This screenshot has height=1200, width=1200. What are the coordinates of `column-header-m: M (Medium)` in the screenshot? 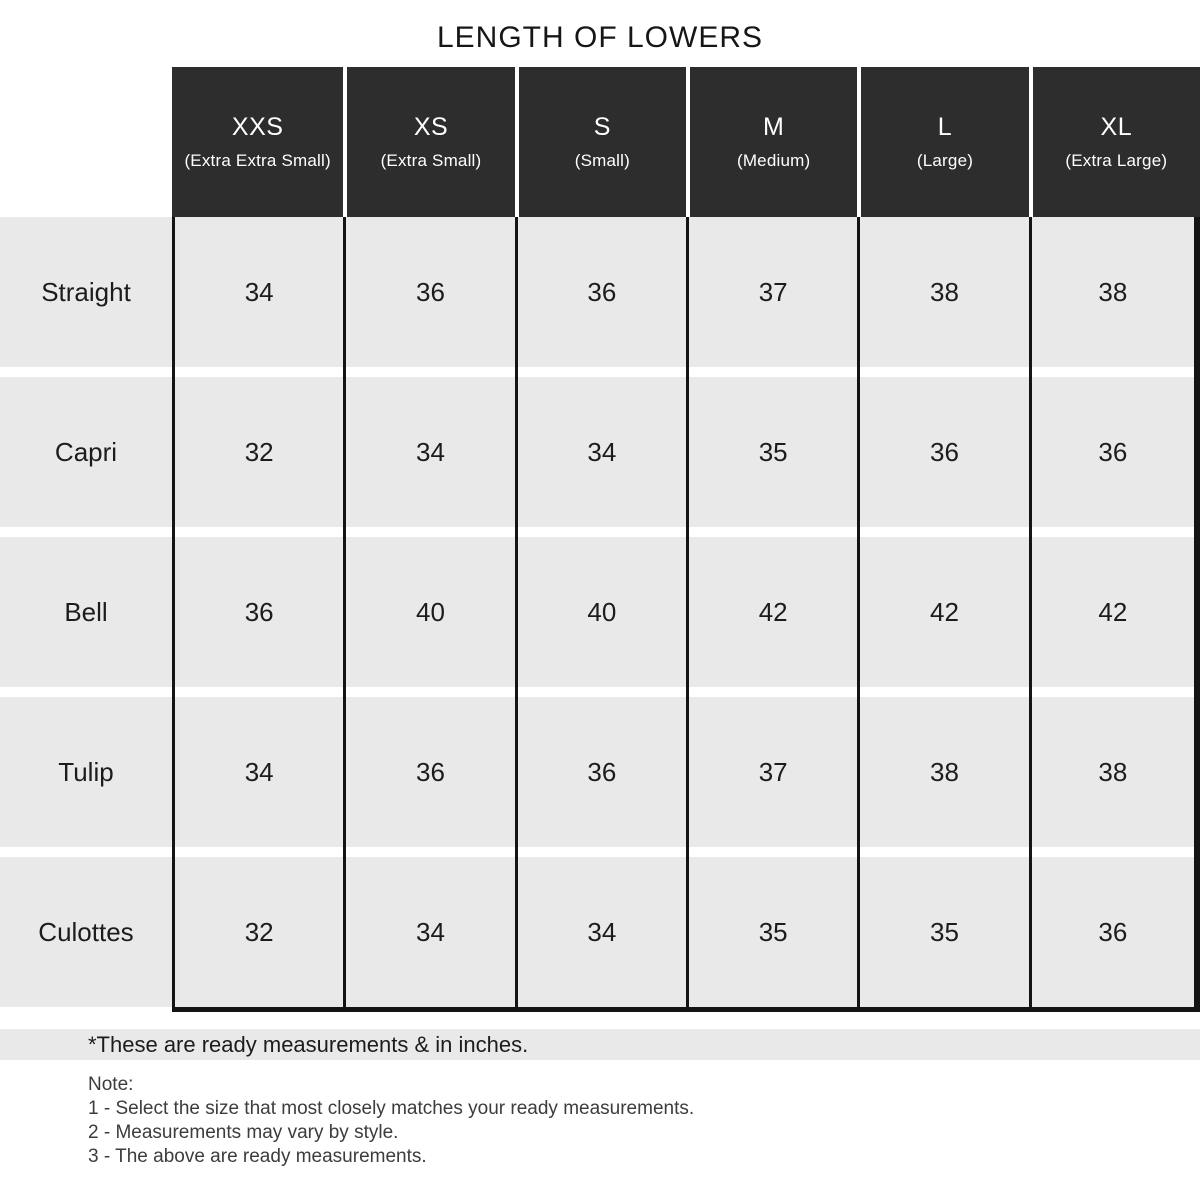 It's located at (771, 142).